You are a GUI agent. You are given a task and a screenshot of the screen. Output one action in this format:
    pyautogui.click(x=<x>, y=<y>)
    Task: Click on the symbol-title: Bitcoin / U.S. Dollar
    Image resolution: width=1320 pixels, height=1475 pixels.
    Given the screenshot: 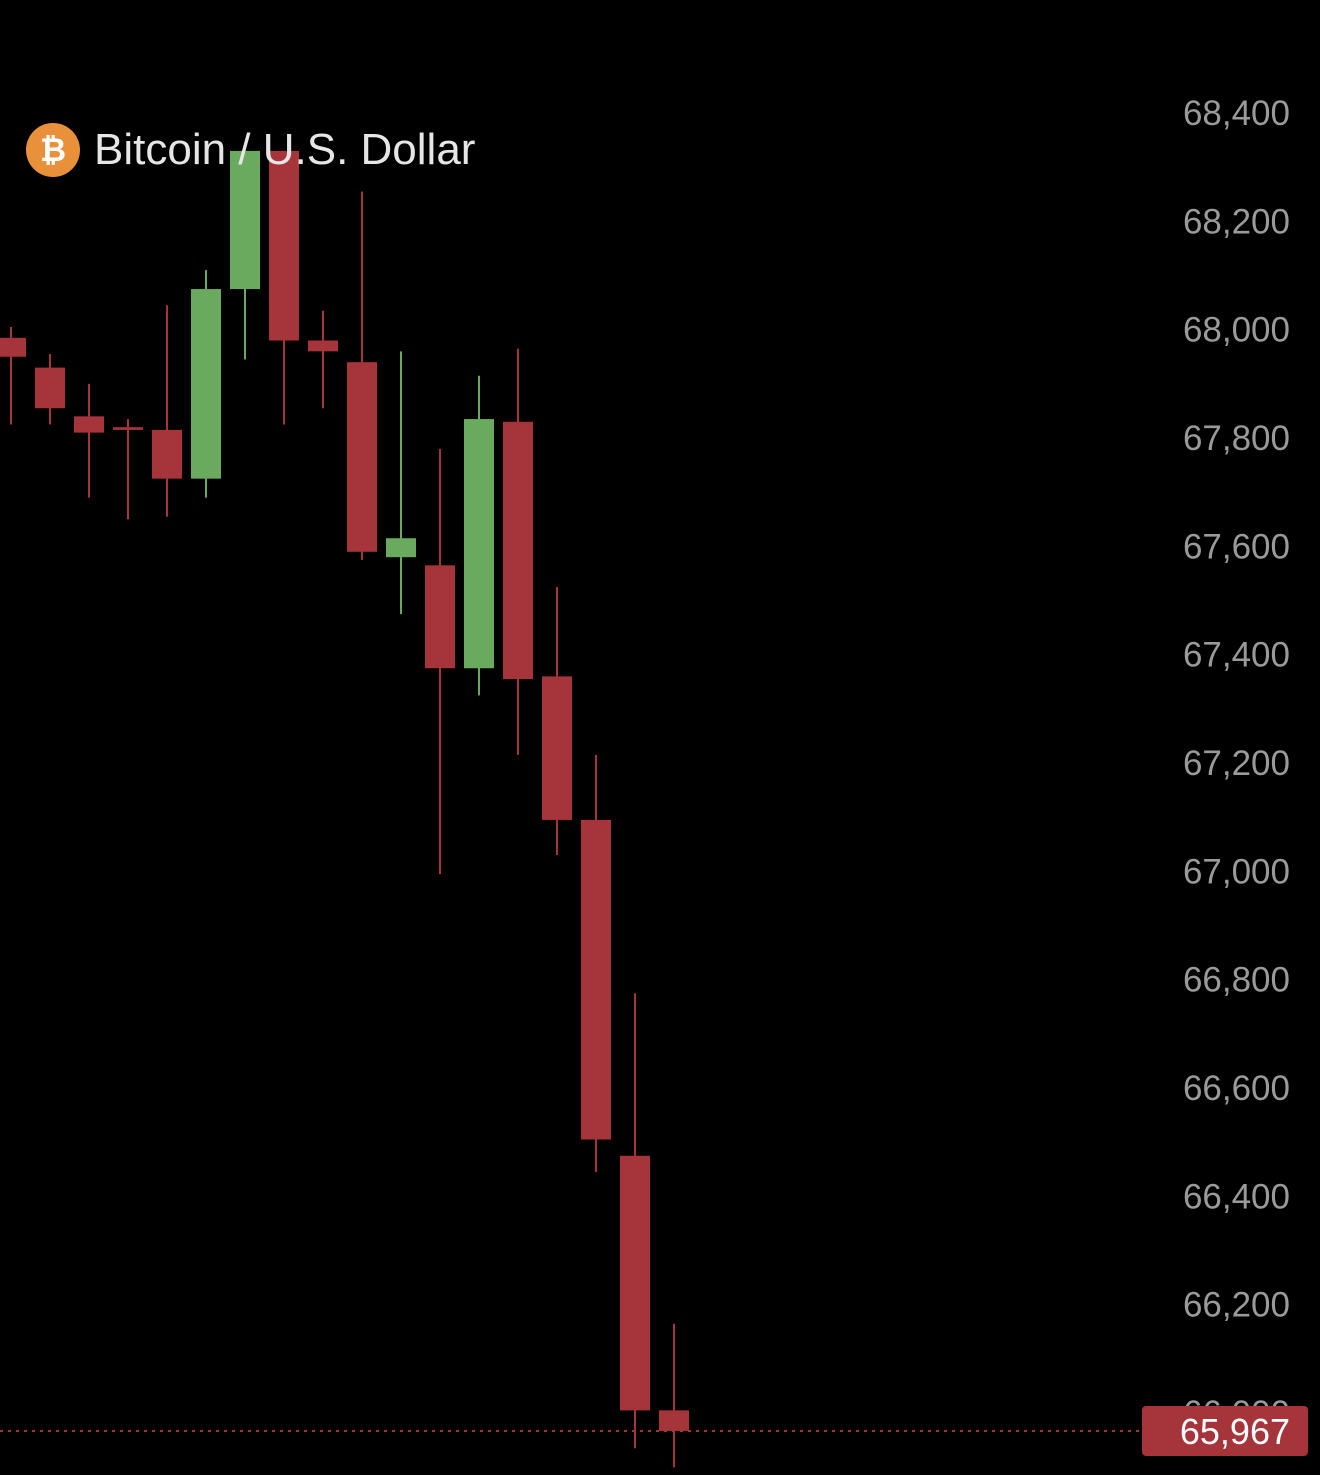 What is the action you would take?
    pyautogui.click(x=285, y=149)
    